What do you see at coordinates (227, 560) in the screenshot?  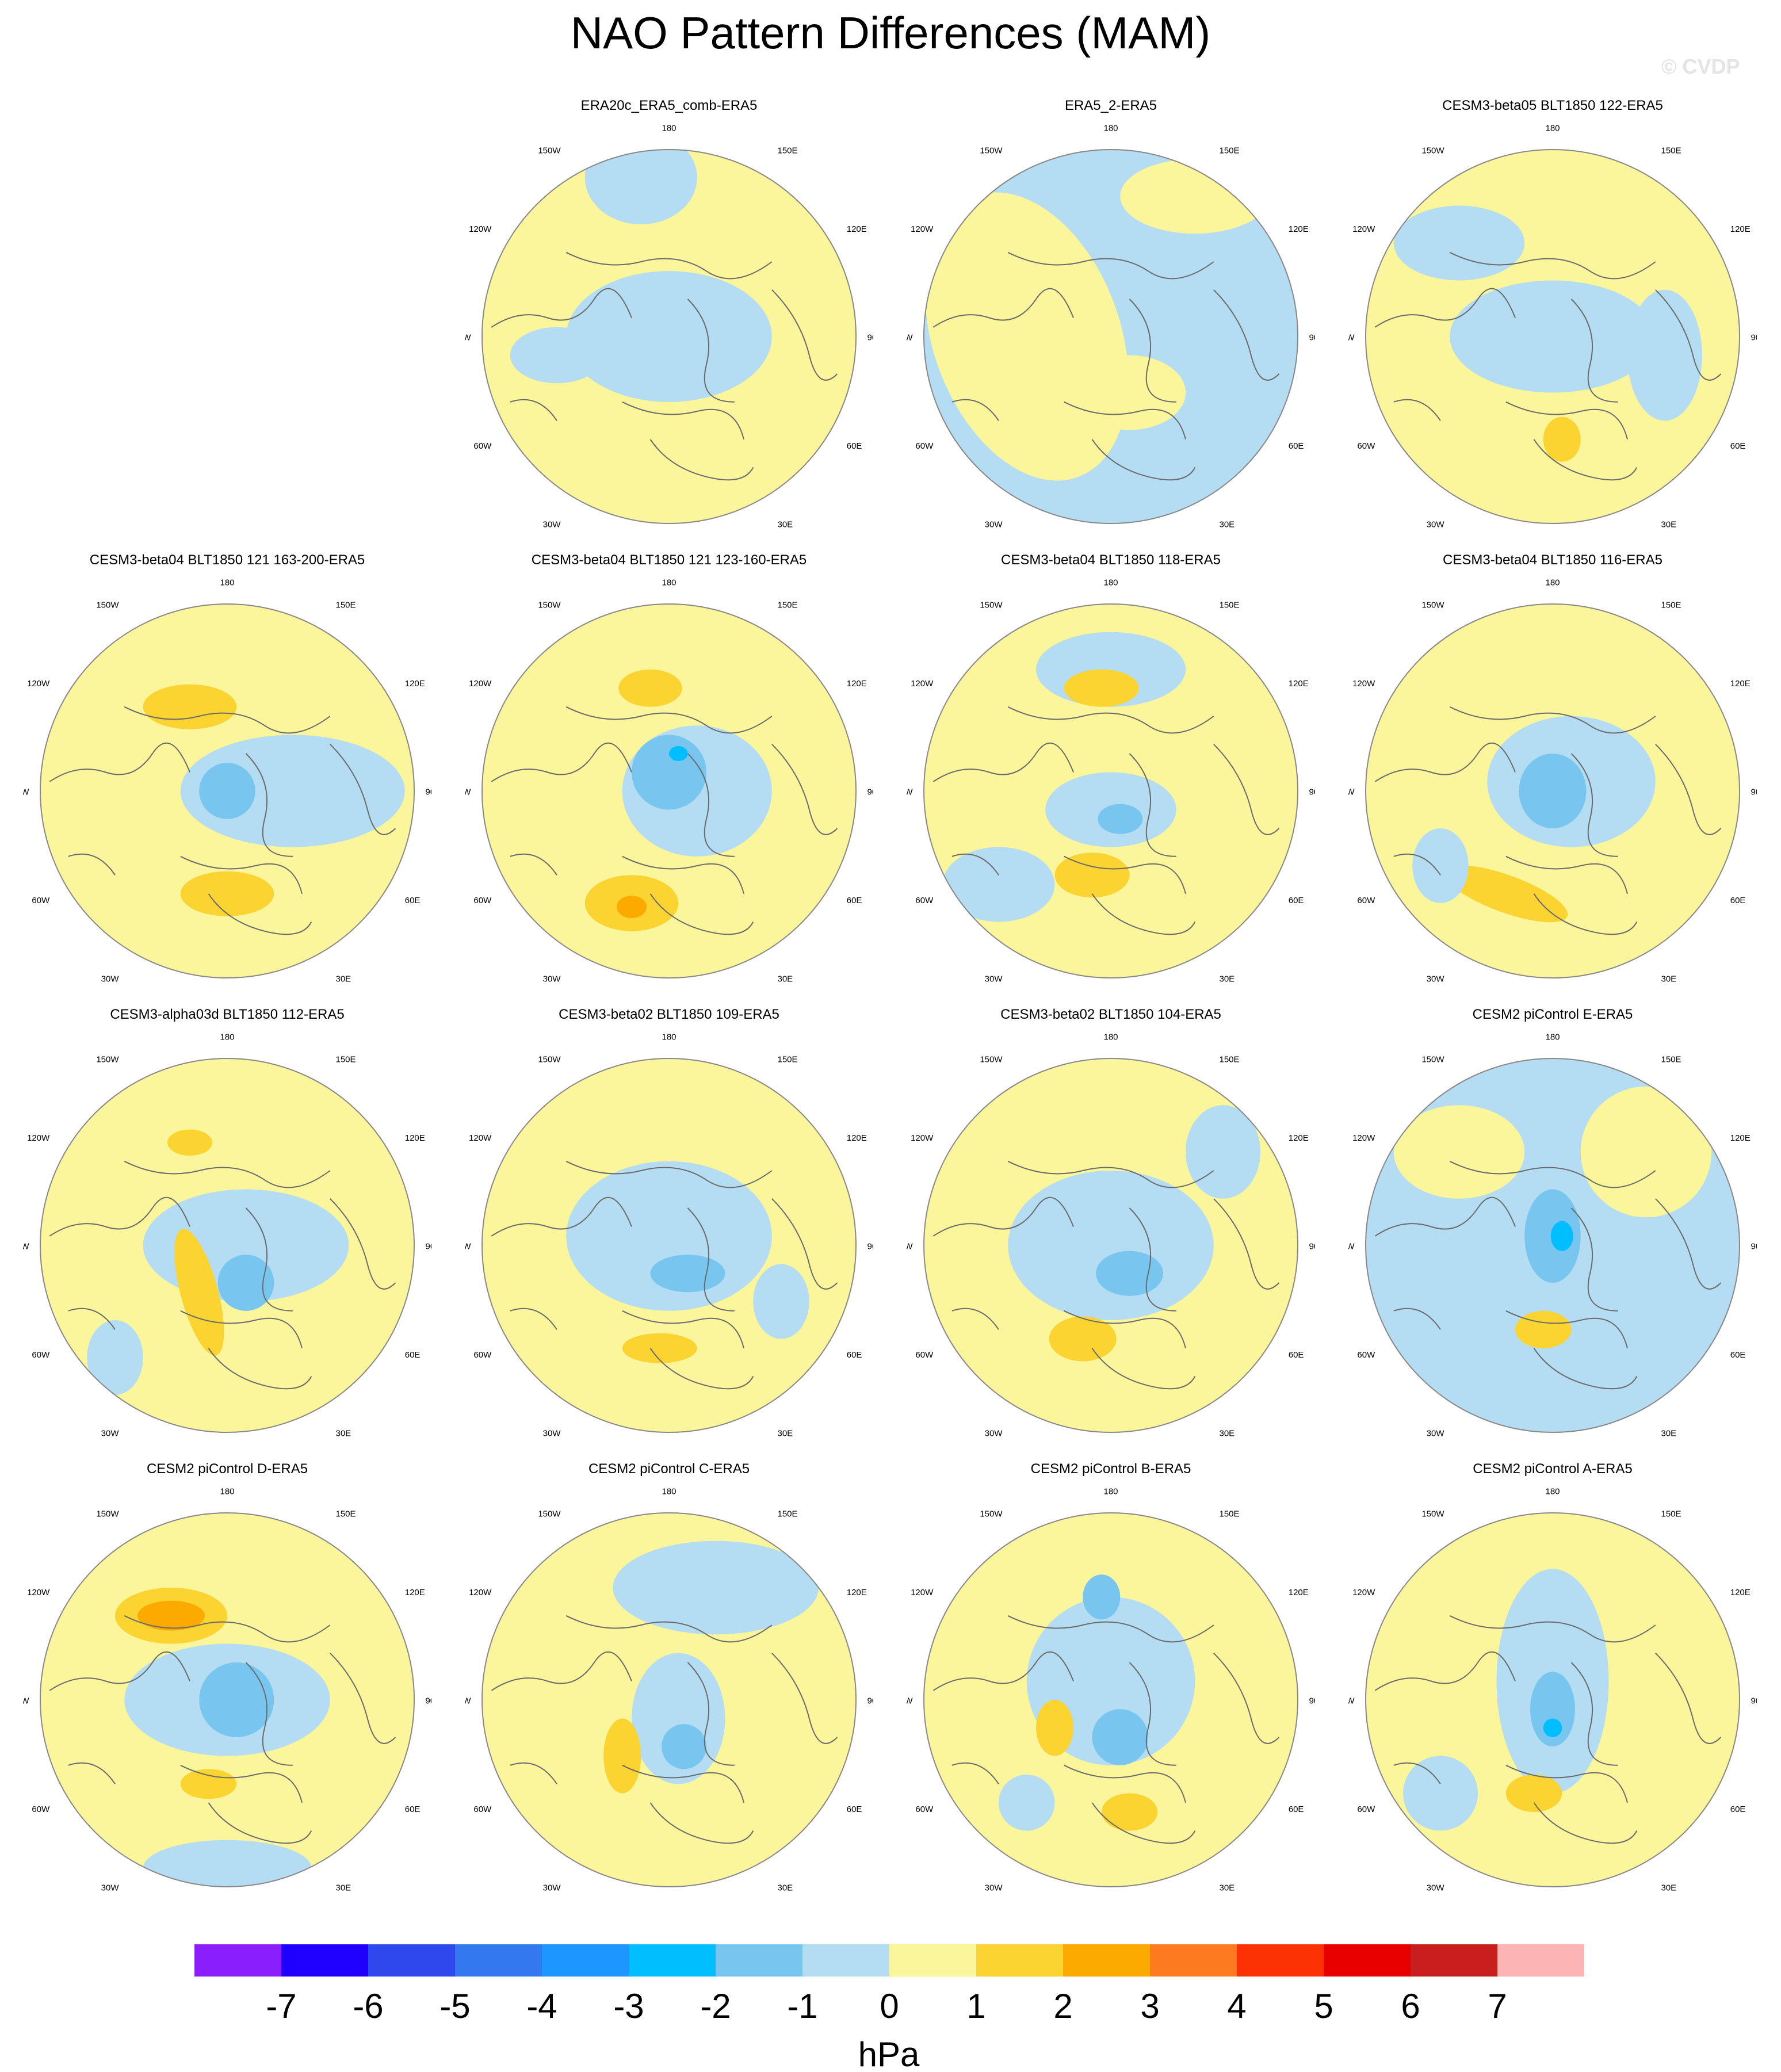 I see `panel-title: CESM3-beta04 BLT1850 121 163-200-ERA5` at bounding box center [227, 560].